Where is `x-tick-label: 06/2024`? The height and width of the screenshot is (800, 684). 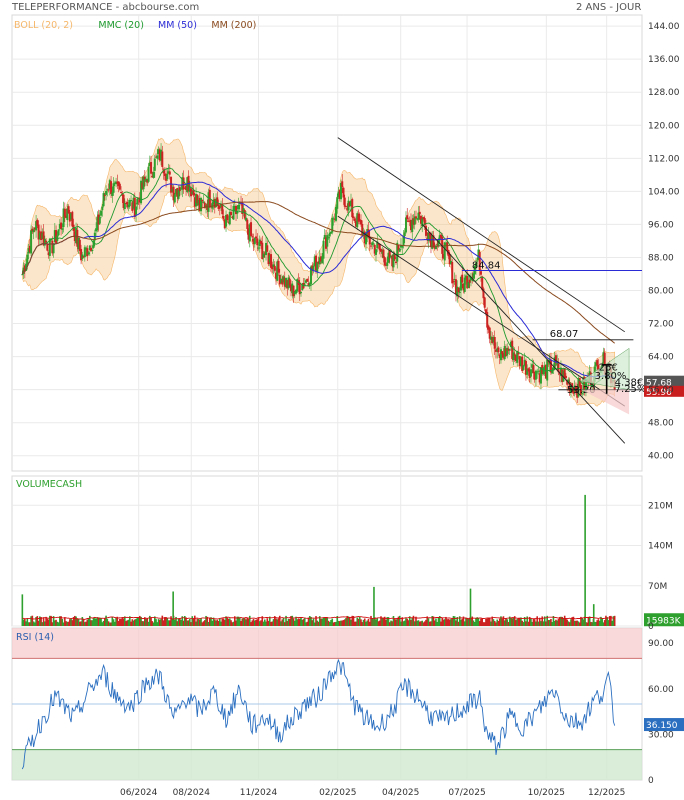
x-tick-label: 06/2024 is located at coordinates (139, 793).